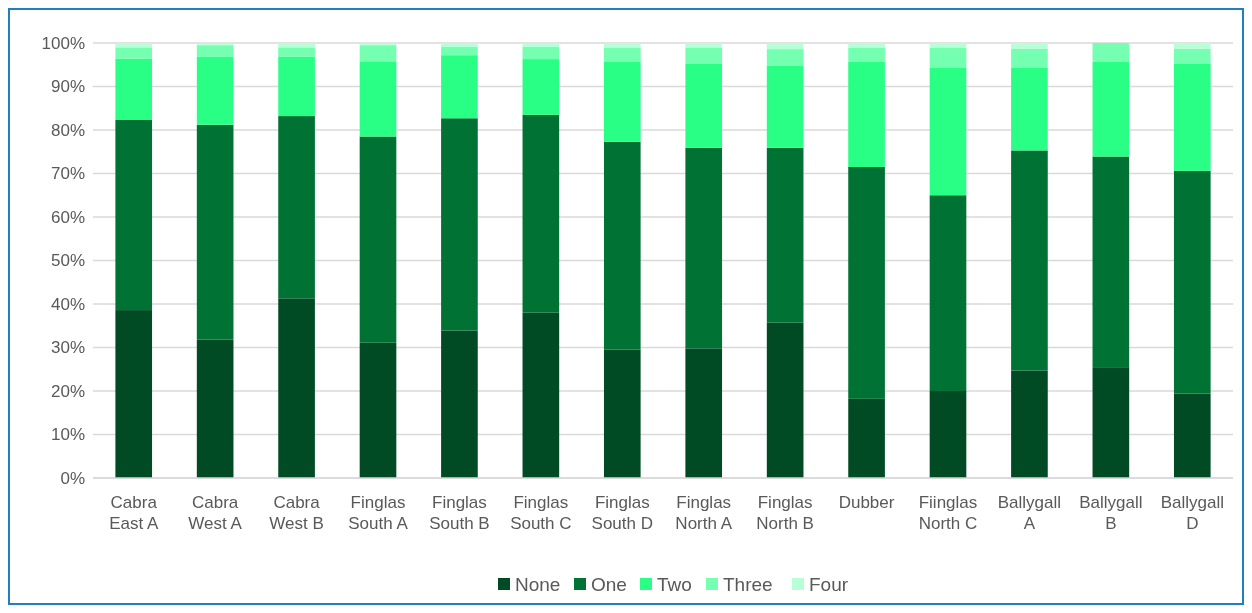 Image resolution: width=1252 pixels, height=613 pixels. I want to click on x-tick-label: Cabra West A, so click(215, 513).